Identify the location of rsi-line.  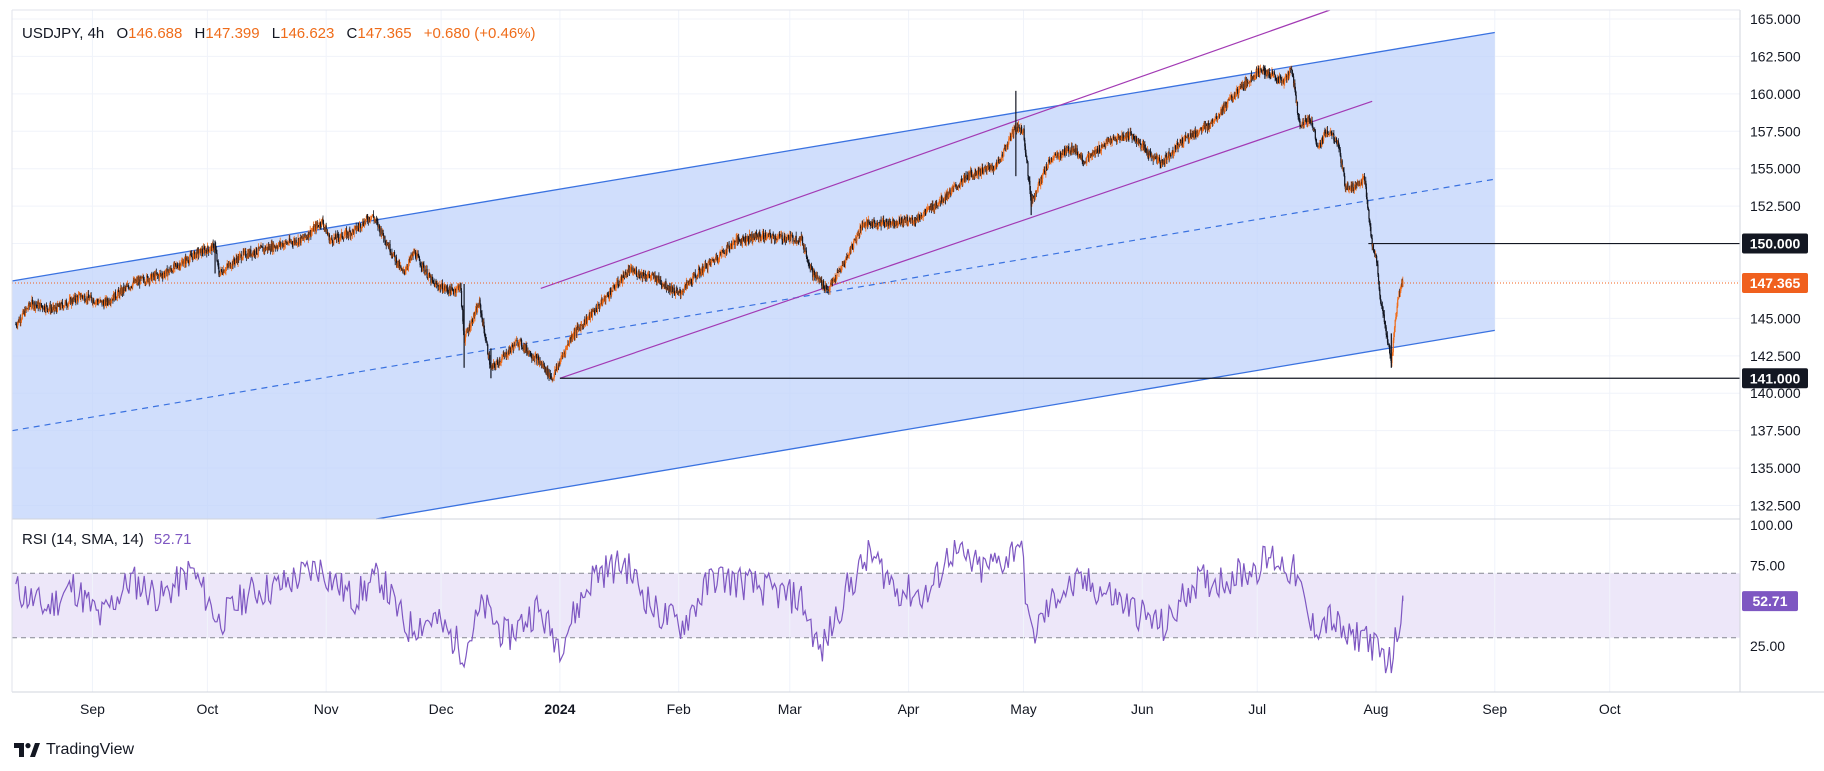
(709, 606).